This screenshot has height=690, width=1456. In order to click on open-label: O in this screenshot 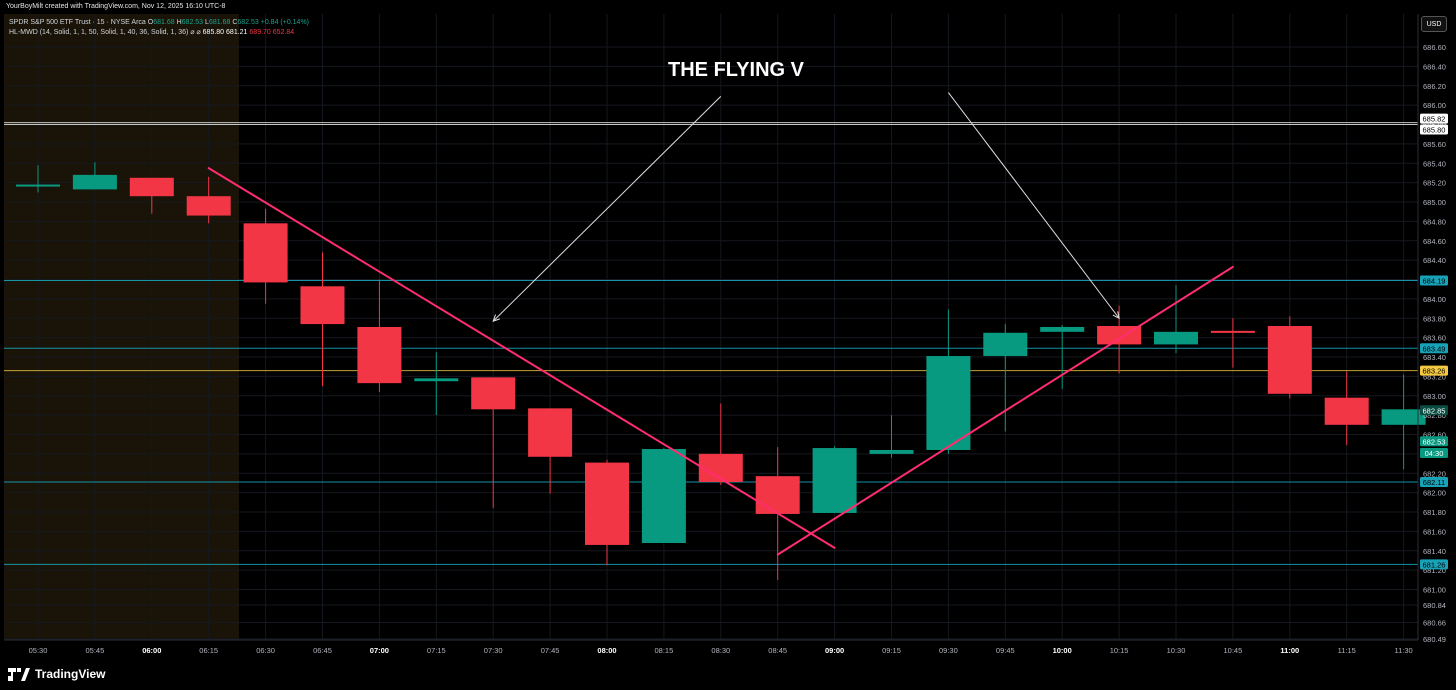, I will do `click(150, 22)`.